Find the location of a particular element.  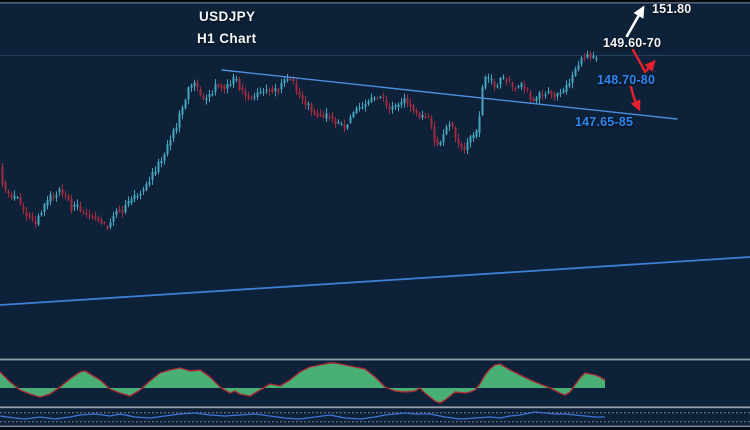

price-label-support-zone-1: 148.70-80 is located at coordinates (626, 80).